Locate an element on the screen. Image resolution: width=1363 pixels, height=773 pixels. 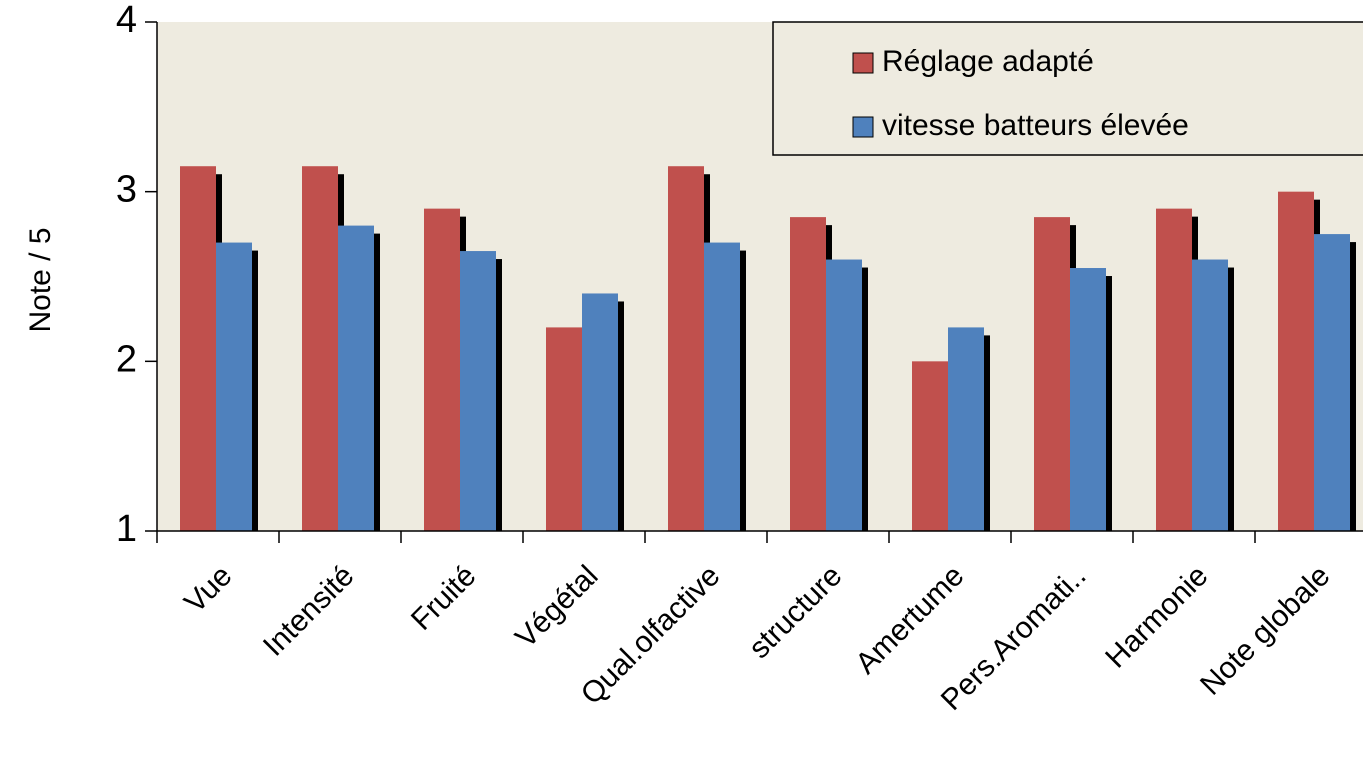
y-tick-label: 3 is located at coordinates (126, 190).